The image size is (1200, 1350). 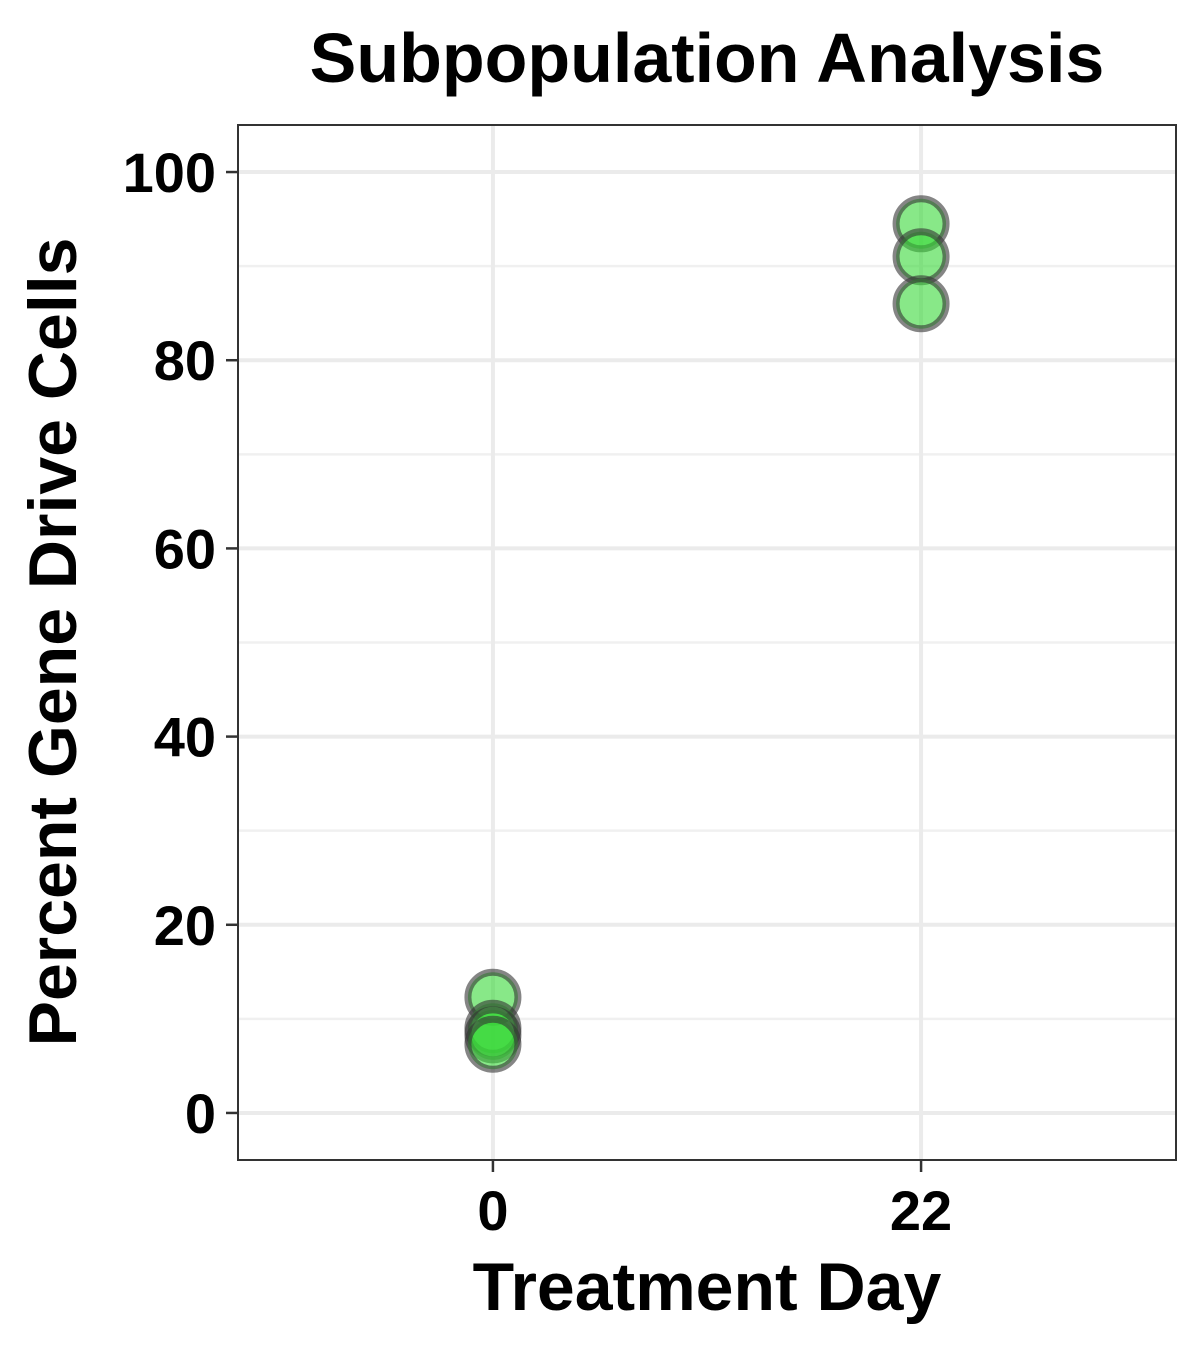 I want to click on y-tick-label: 100, so click(x=169, y=172).